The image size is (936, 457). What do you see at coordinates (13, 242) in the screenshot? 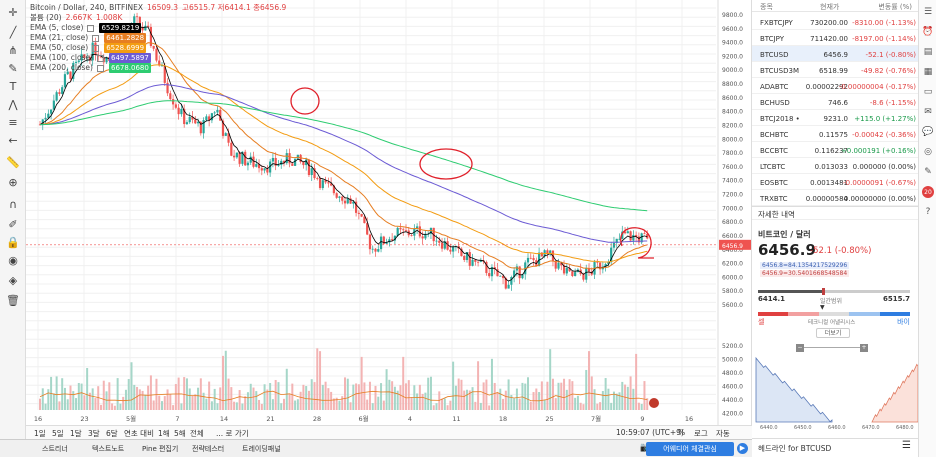
I see `lock-icon: 🔒` at bounding box center [13, 242].